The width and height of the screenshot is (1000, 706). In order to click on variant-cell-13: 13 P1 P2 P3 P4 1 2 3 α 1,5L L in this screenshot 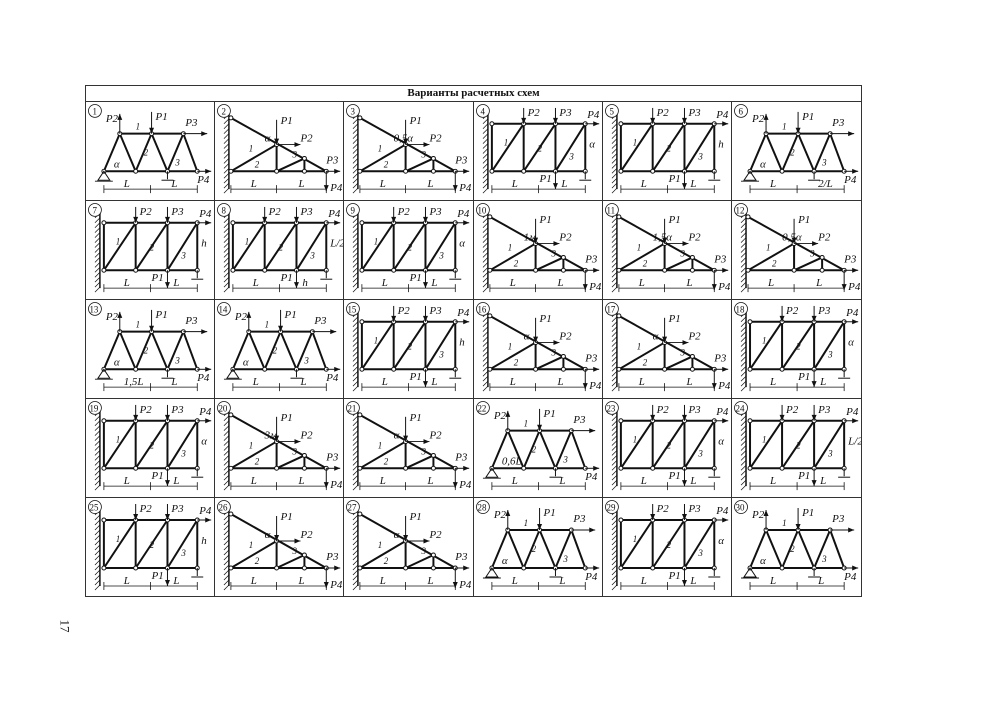, I will do `click(151, 349)`.